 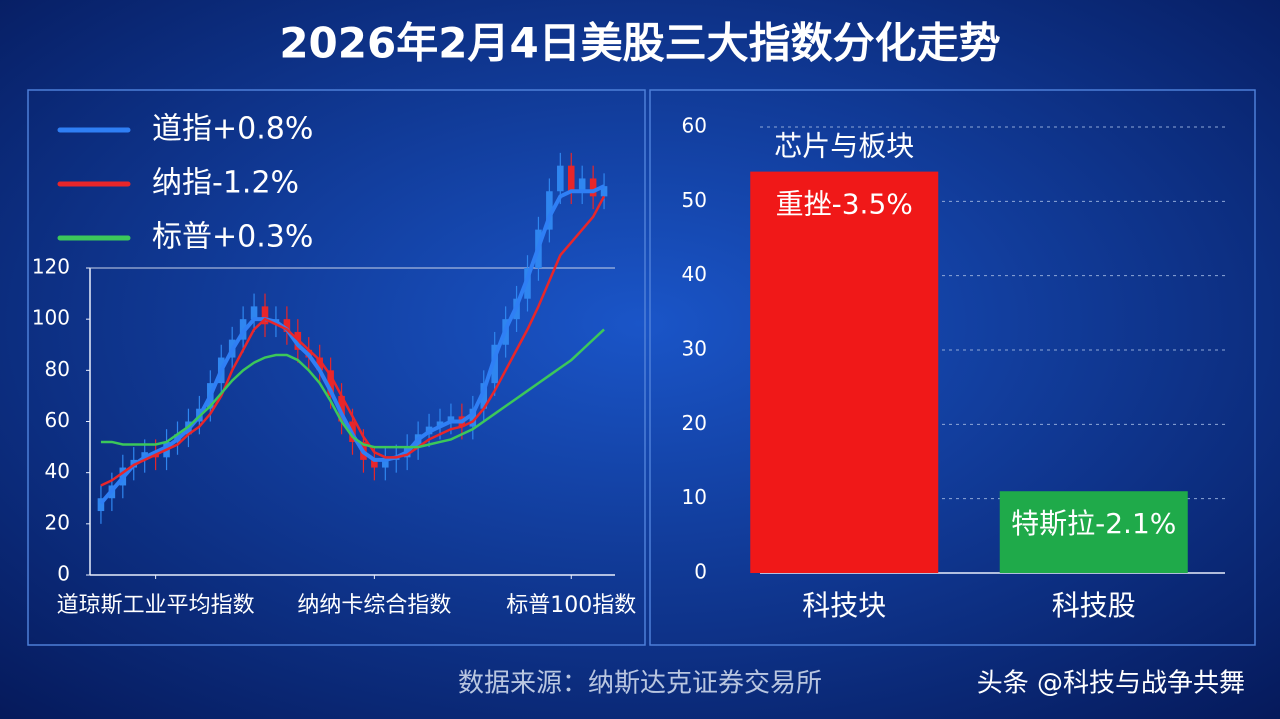 What do you see at coordinates (232, 129) in the screenshot?
I see `legend-label: 道指+0.8%` at bounding box center [232, 129].